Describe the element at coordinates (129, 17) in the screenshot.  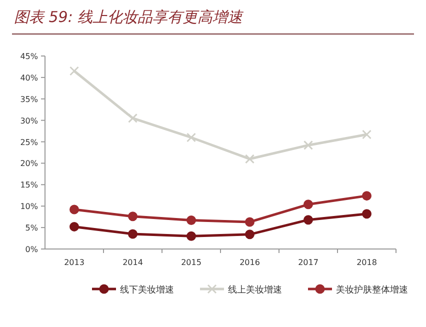
I see `chart-title: 图表 59: 线上化妆品享有更高增速` at that location.